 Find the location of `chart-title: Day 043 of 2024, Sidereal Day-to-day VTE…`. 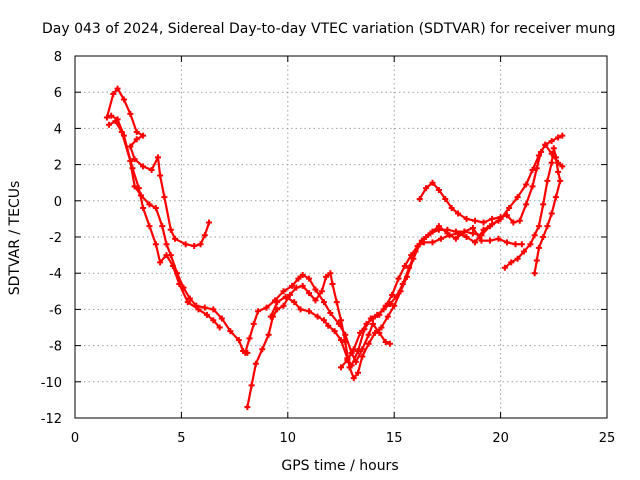

chart-title: Day 043 of 2024, Sidereal Day-to-day VTE… is located at coordinates (329, 29).